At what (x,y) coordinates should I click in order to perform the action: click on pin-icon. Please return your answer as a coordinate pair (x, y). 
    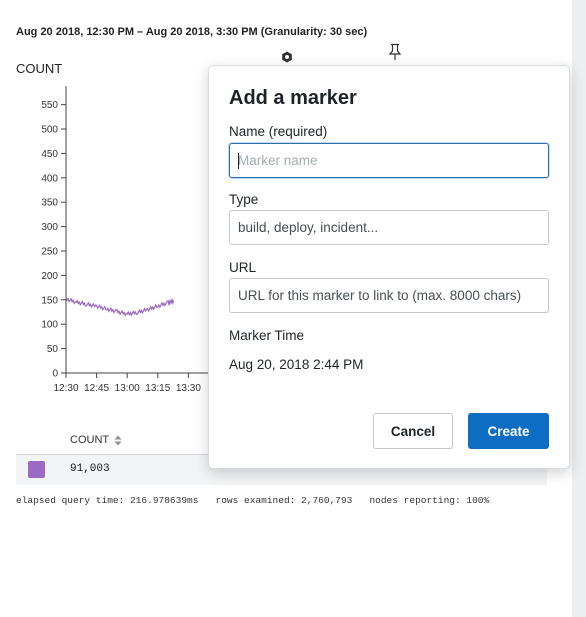
    Looking at the image, I should click on (395, 52).